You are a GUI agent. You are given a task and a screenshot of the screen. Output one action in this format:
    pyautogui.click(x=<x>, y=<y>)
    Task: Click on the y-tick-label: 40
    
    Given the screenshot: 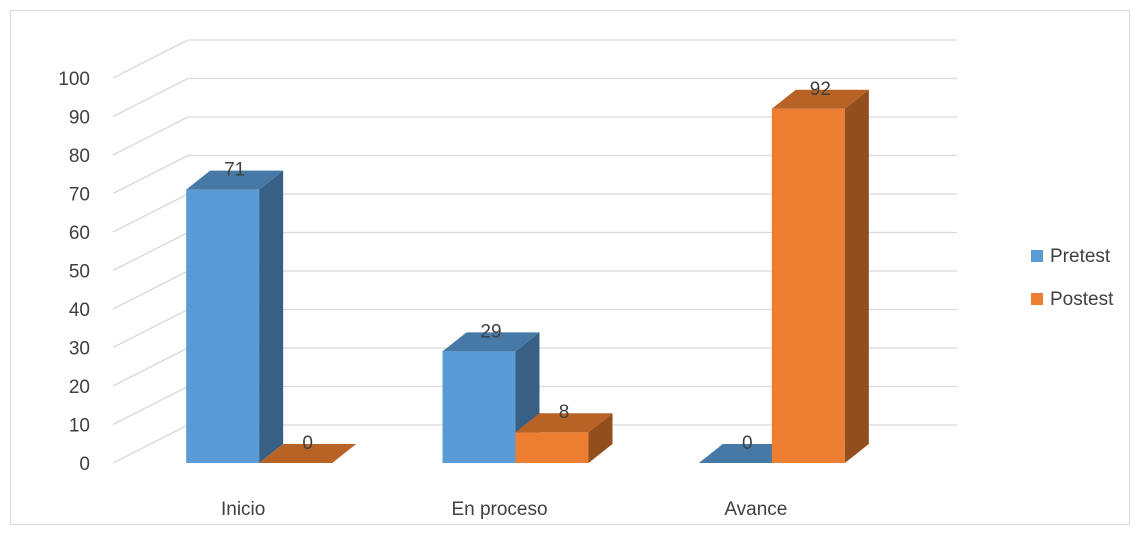 What is the action you would take?
    pyautogui.click(x=79, y=310)
    